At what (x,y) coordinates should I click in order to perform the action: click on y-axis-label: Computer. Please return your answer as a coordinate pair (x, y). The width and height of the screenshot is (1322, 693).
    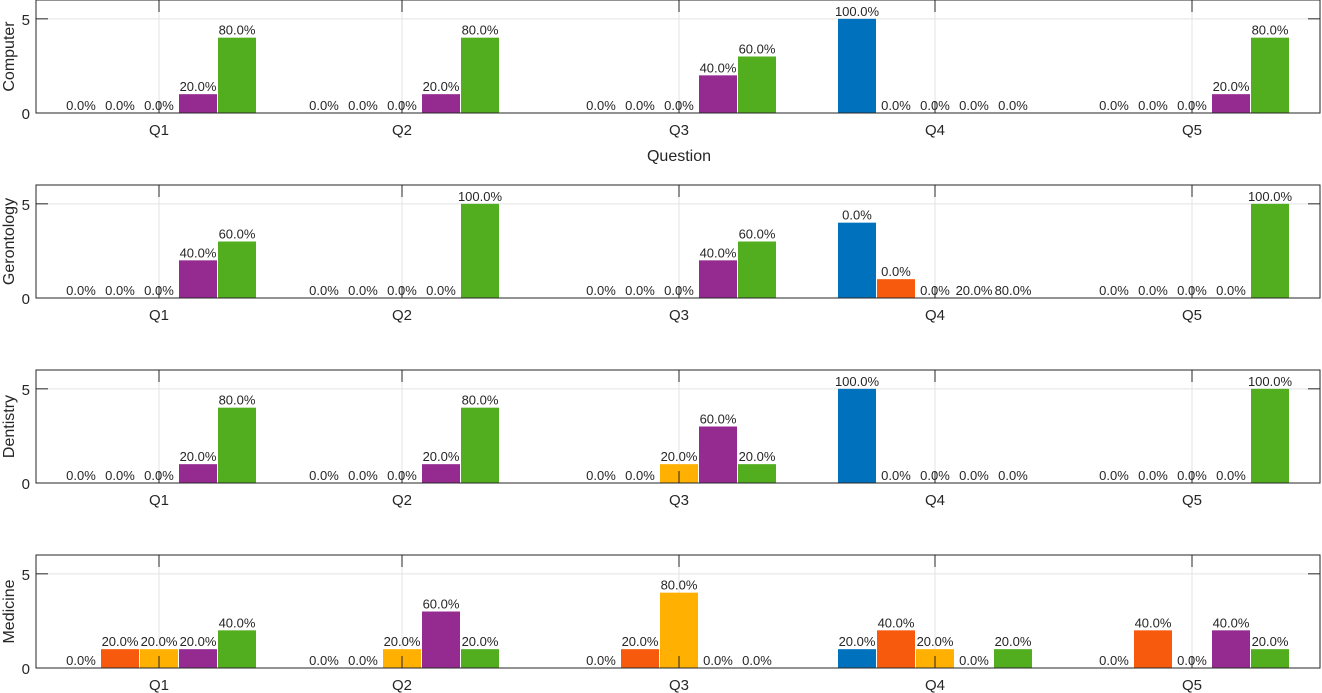
    Looking at the image, I should click on (9, 56).